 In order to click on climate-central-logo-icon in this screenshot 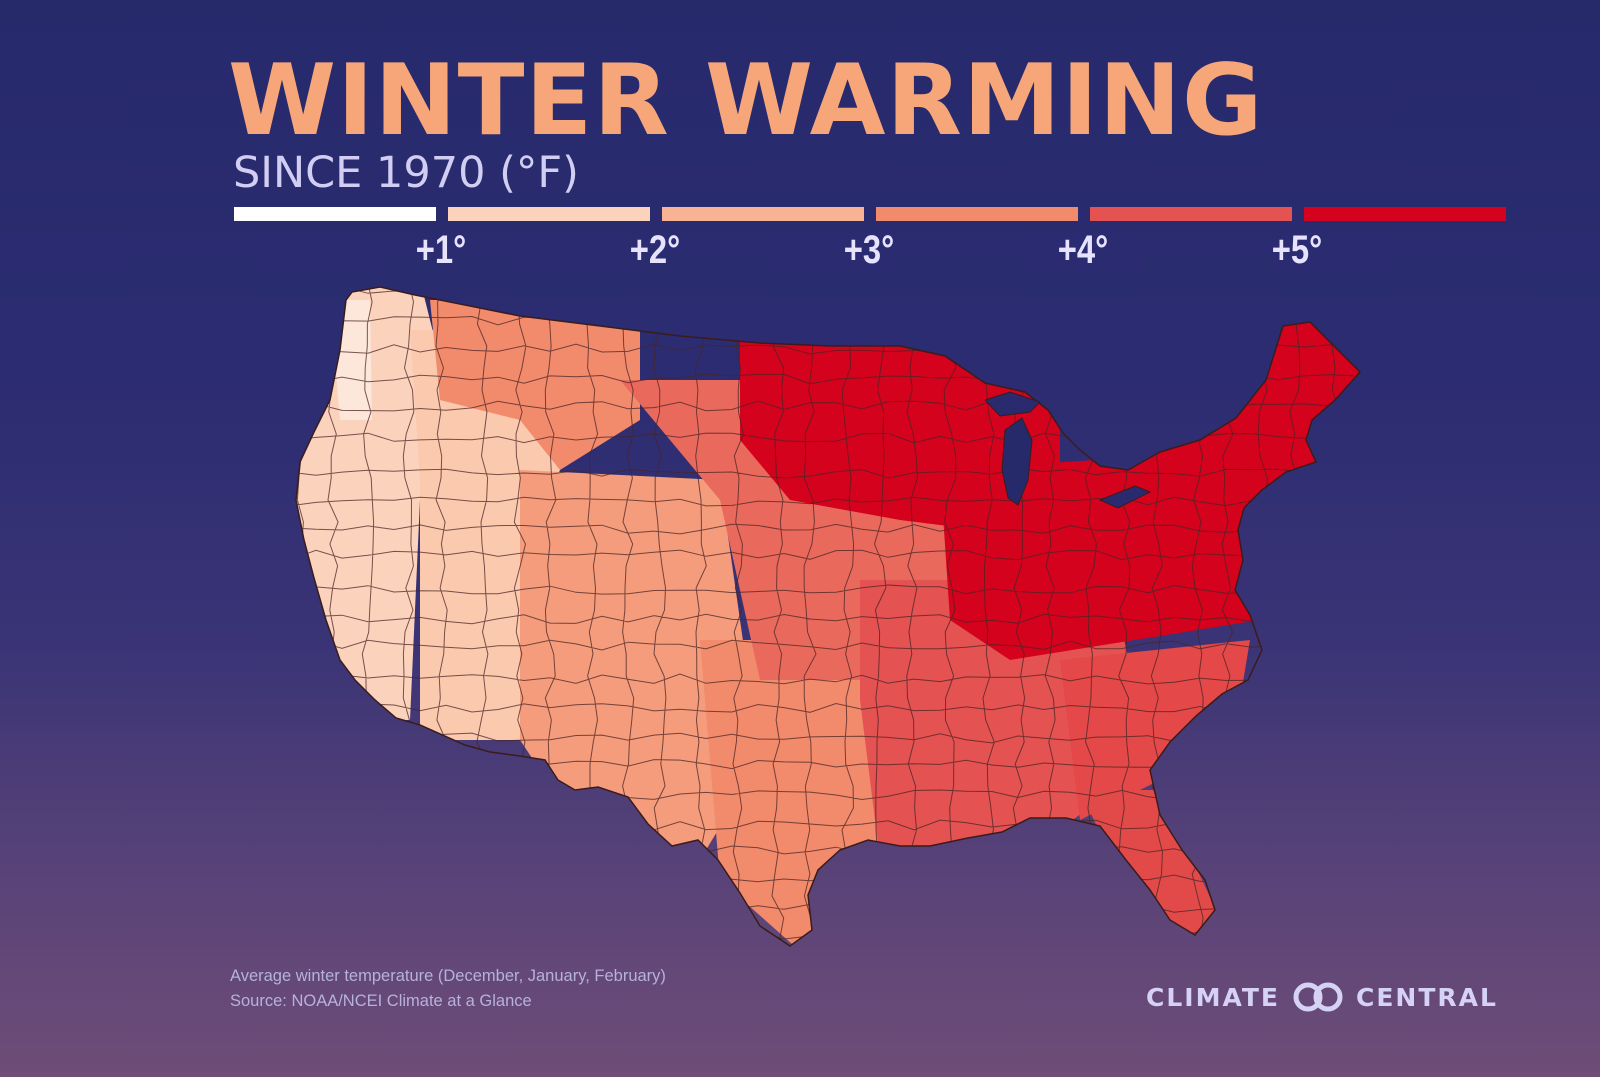, I will do `click(1318, 997)`.